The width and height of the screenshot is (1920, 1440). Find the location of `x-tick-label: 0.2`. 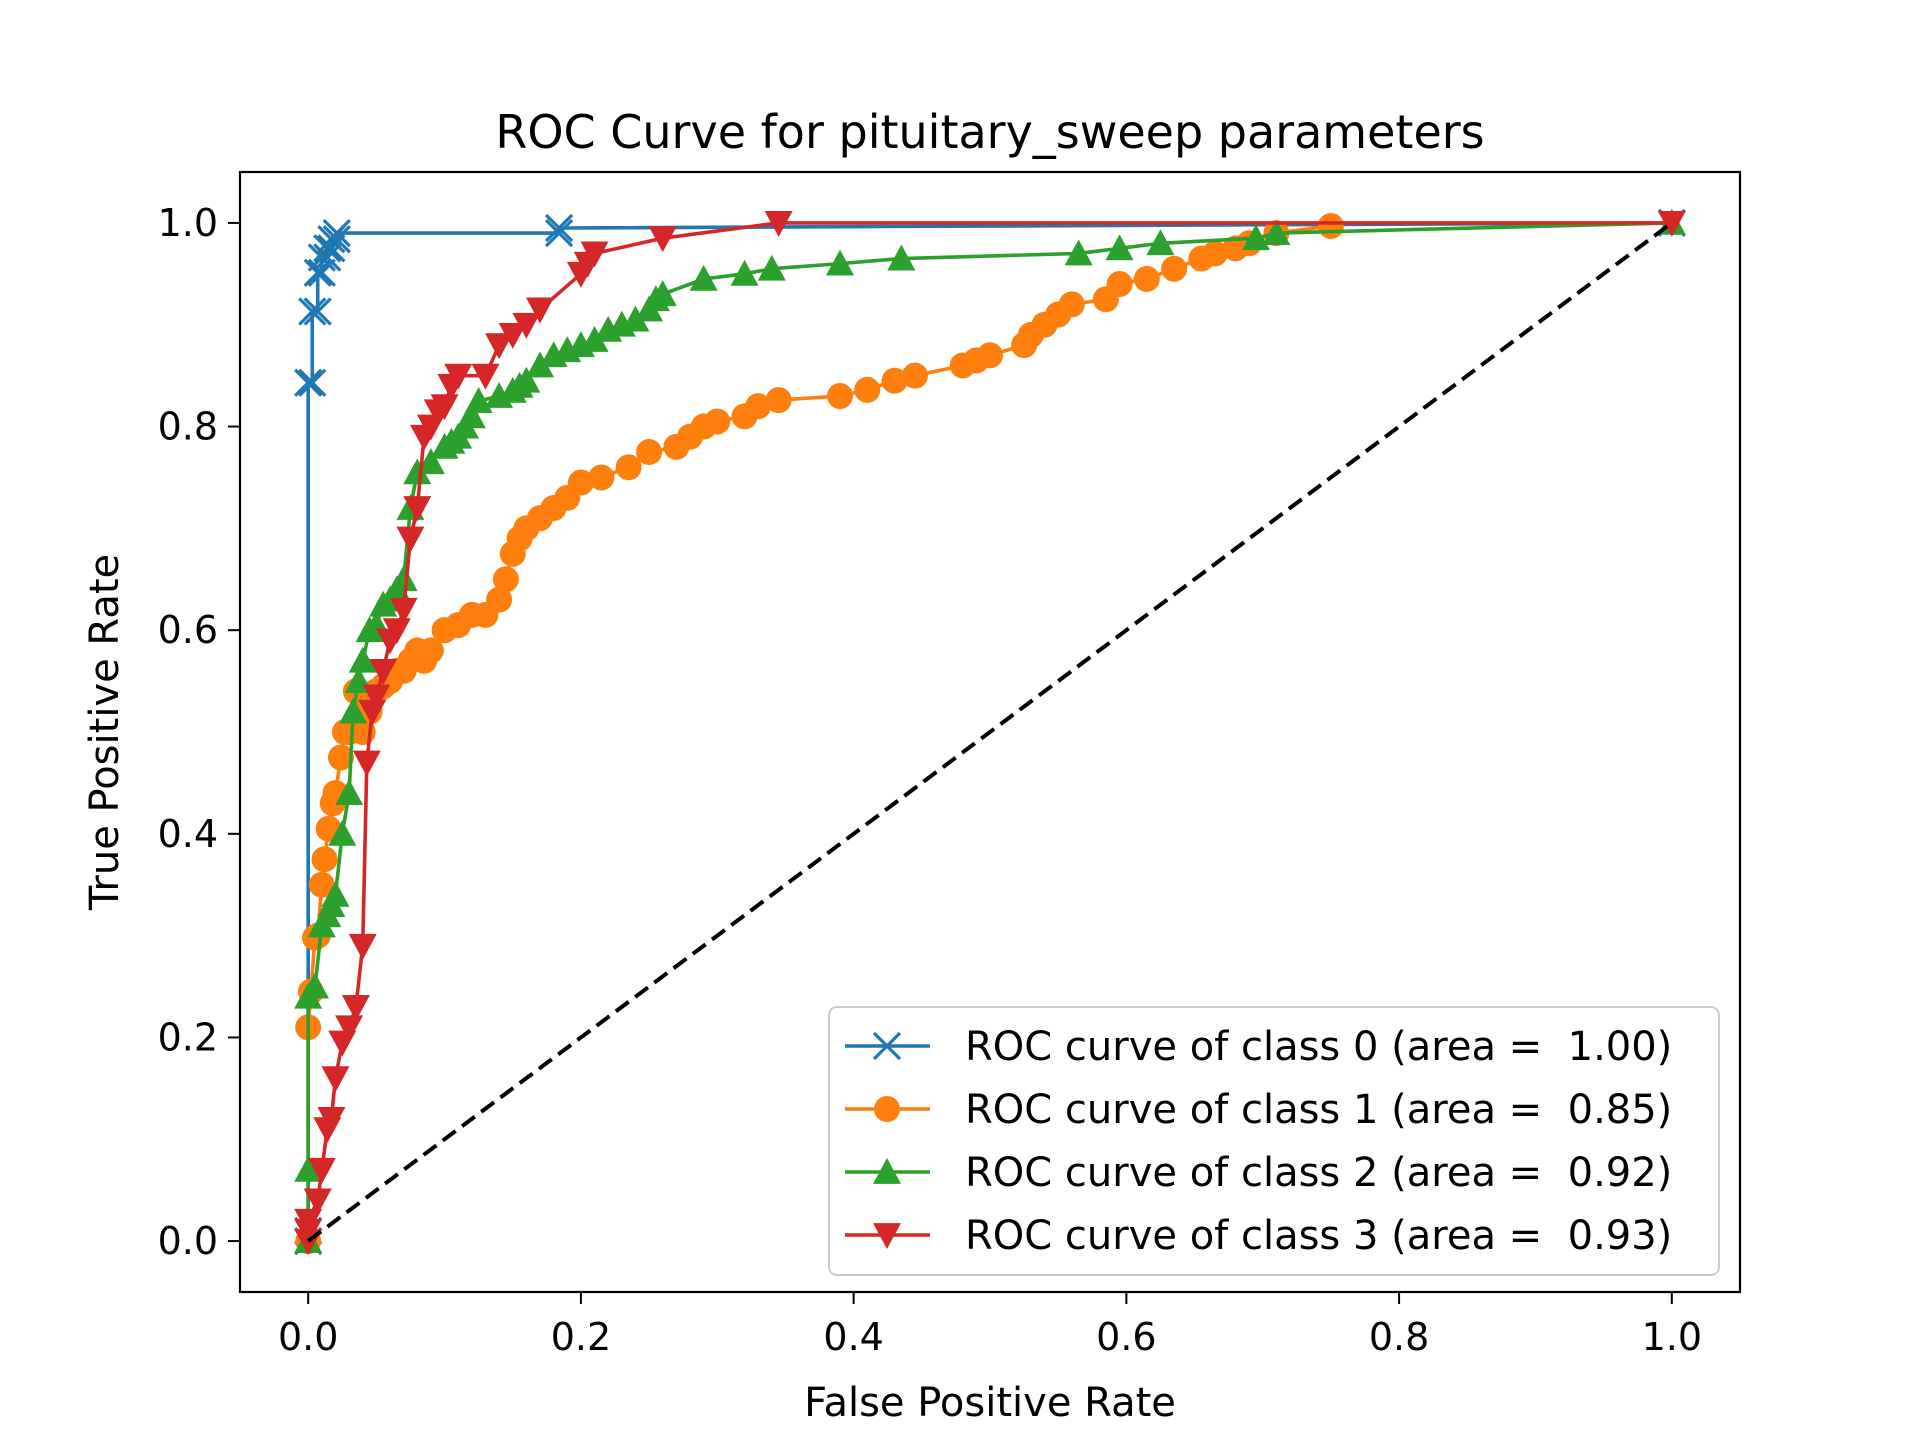

x-tick-label: 0.2 is located at coordinates (581, 1337).